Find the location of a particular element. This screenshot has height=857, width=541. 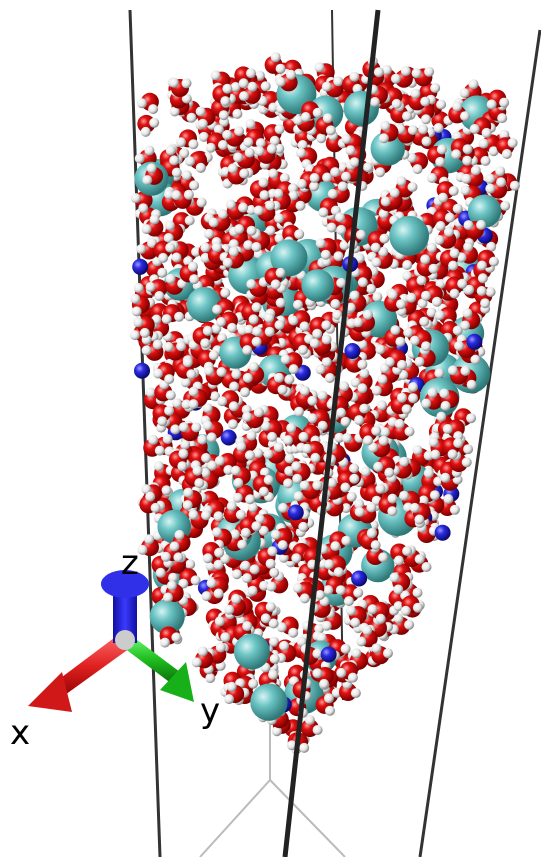

na-ion is located at coordinates (142, 370).